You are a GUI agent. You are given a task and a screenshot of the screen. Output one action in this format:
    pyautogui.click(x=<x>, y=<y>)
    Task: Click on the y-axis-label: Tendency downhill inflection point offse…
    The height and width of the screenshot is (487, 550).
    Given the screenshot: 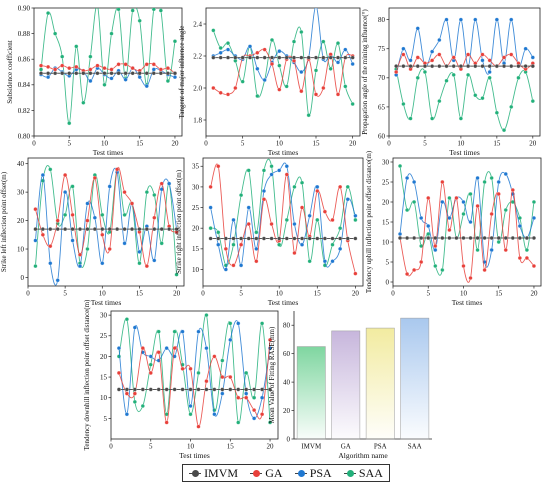 What is the action you would take?
    pyautogui.click(x=87, y=374)
    